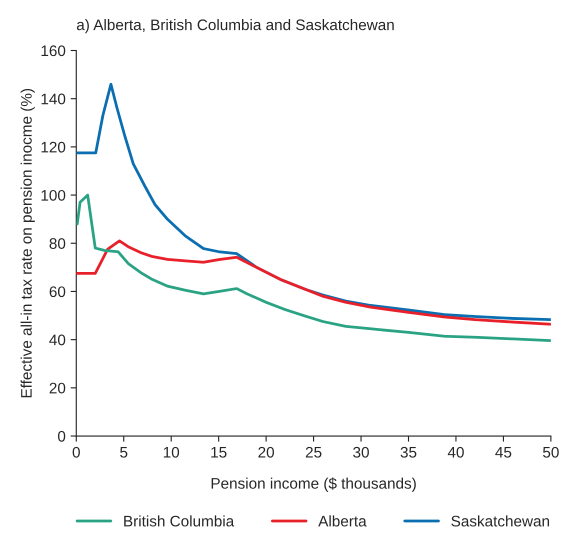 The width and height of the screenshot is (565, 543). What do you see at coordinates (54, 195) in the screenshot?
I see `y-tick-label: 100` at bounding box center [54, 195].